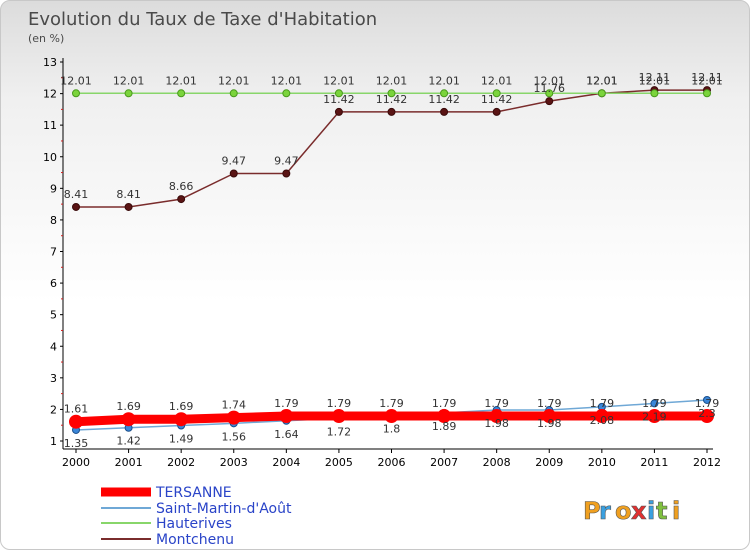 The width and height of the screenshot is (750, 550). What do you see at coordinates (50, 125) in the screenshot?
I see `y-tick-label: 11` at bounding box center [50, 125].